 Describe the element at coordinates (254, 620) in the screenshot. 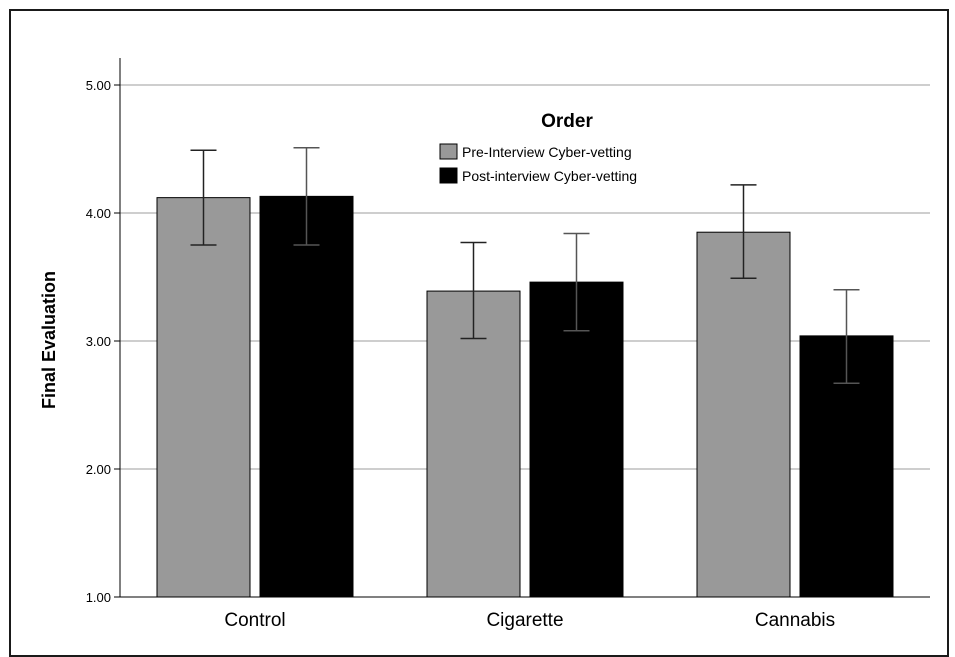

I see `x-tick-label: Control` at that location.